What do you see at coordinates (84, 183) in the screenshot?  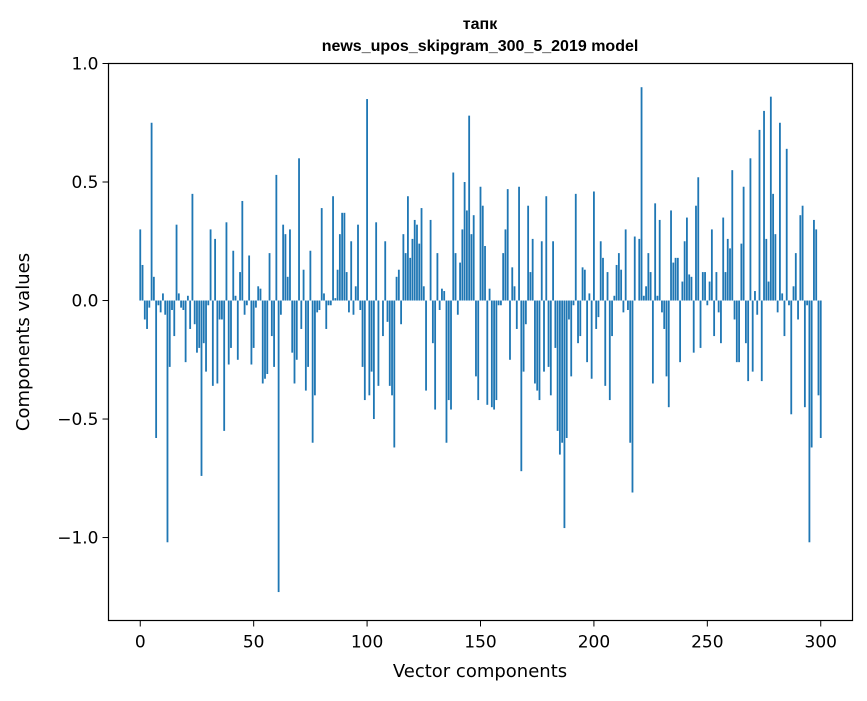 I see `y-tick-label: 0.5` at bounding box center [84, 183].